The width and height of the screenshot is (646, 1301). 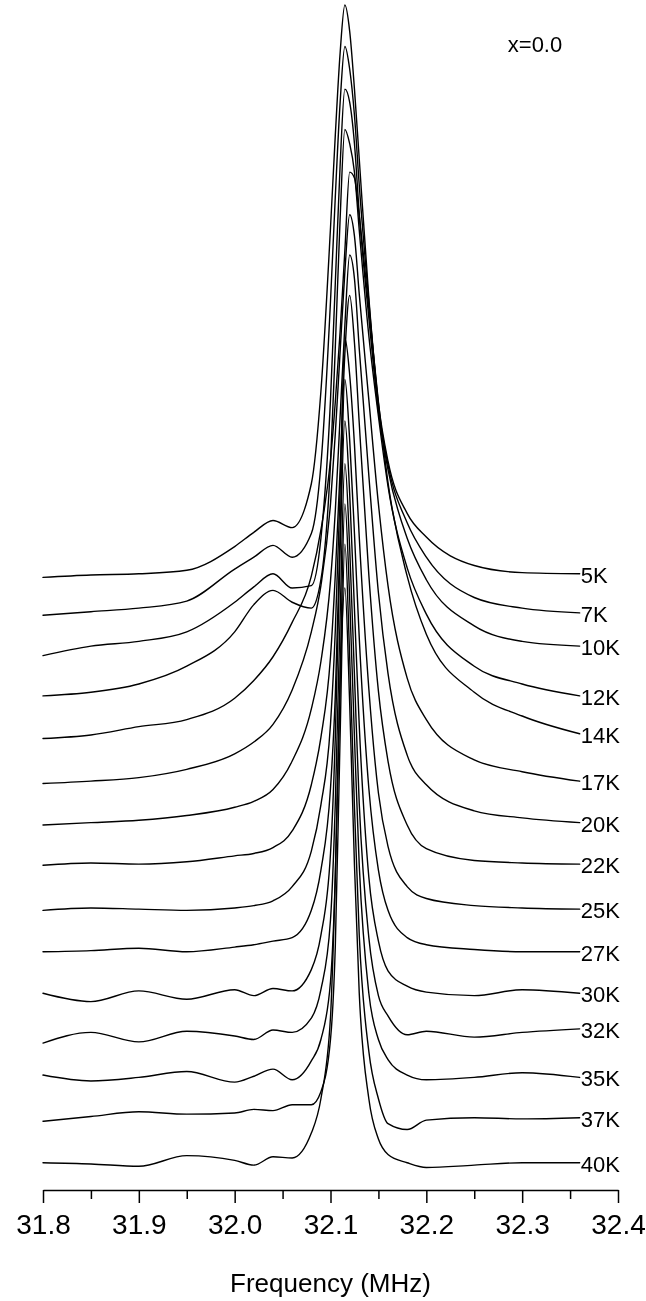 I want to click on series-label: 27K, so click(x=600, y=953).